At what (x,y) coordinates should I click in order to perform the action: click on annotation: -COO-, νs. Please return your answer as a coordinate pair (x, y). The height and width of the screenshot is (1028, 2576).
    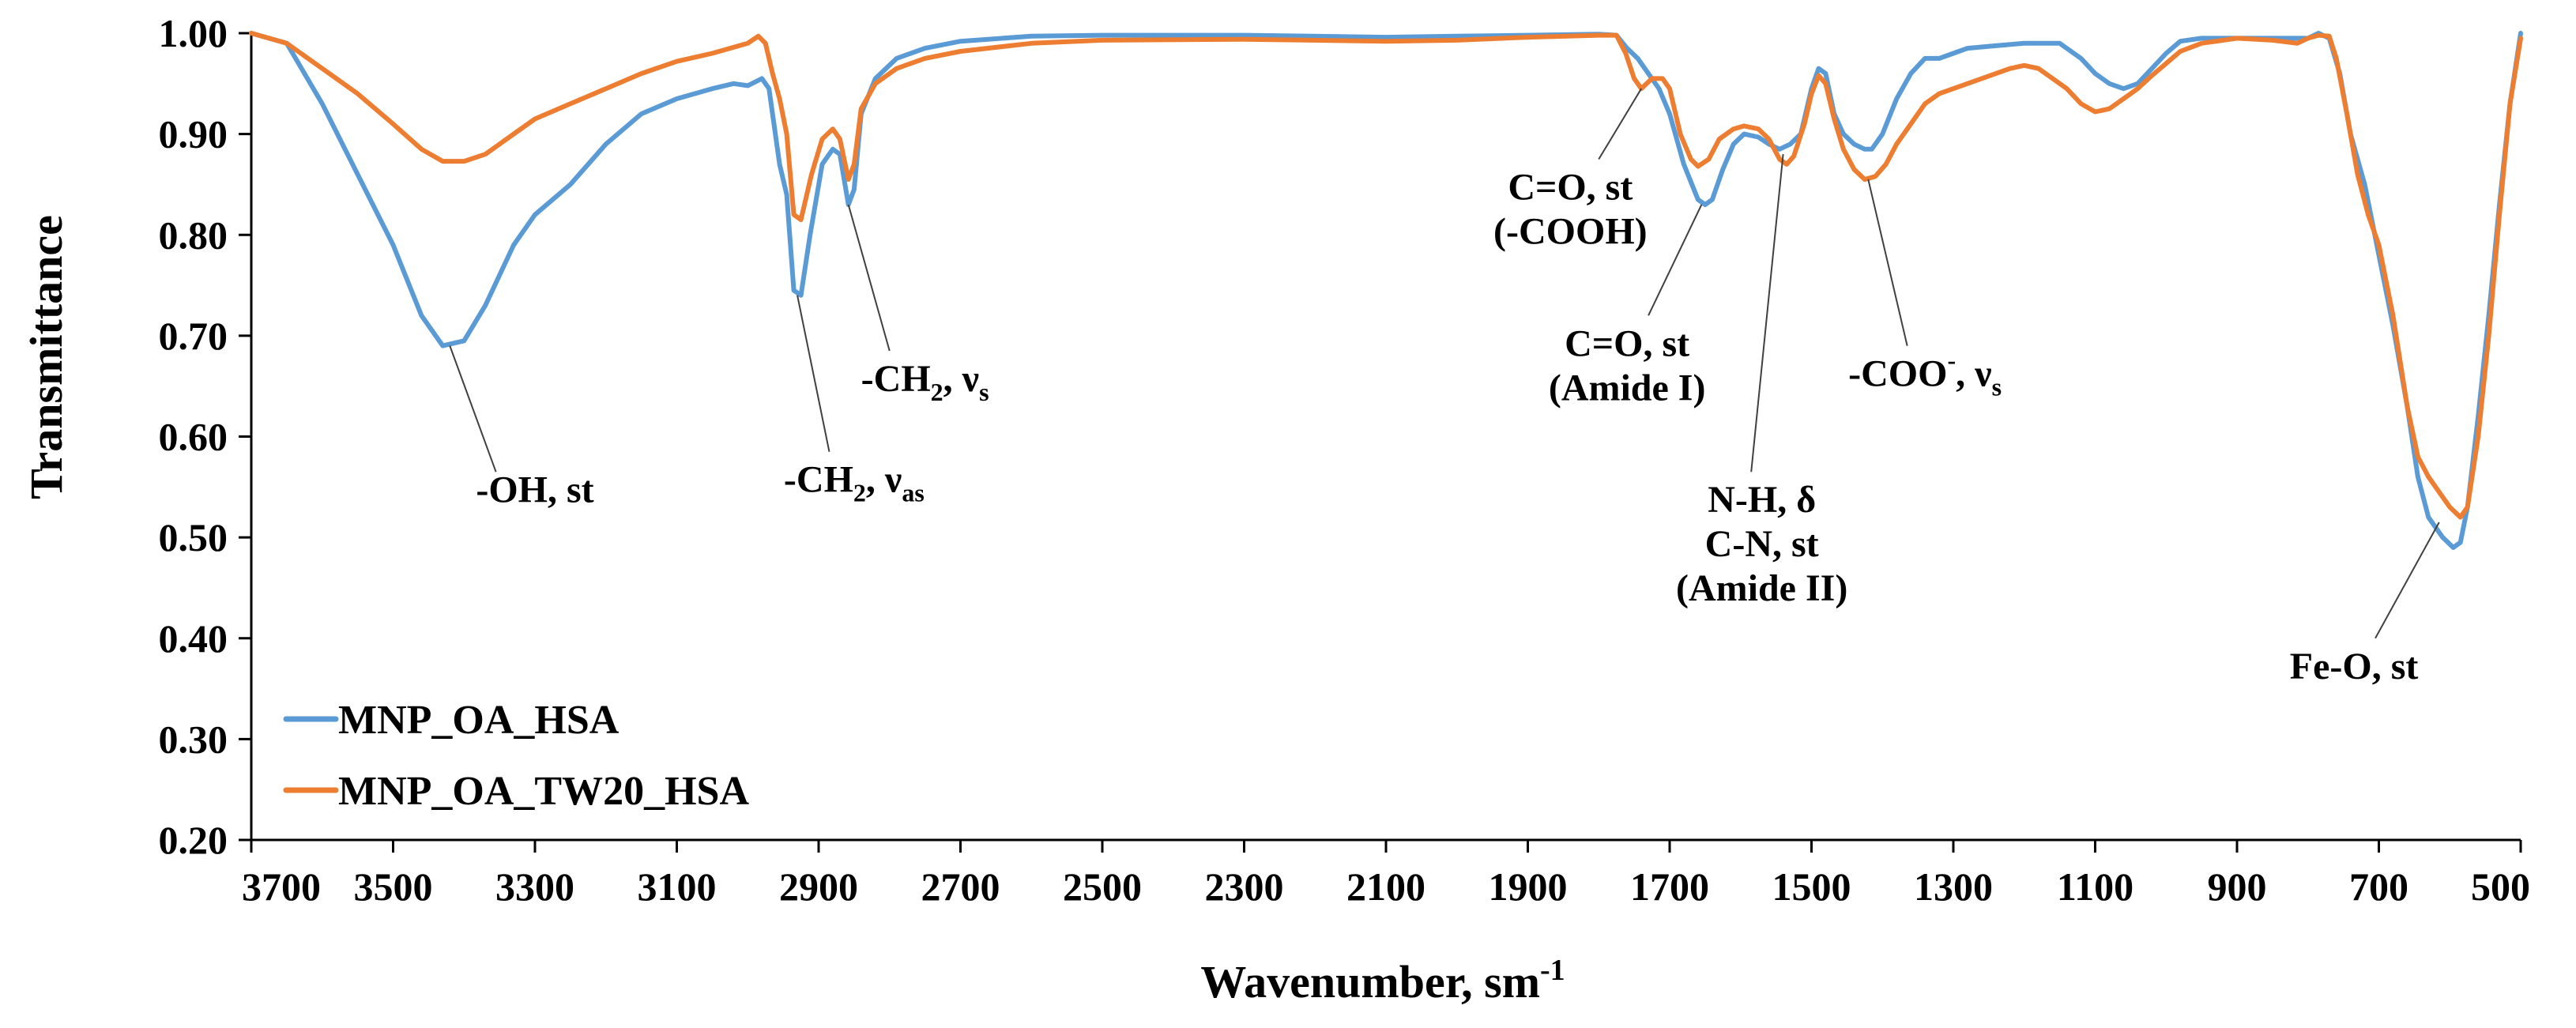
    Looking at the image, I should click on (1925, 290).